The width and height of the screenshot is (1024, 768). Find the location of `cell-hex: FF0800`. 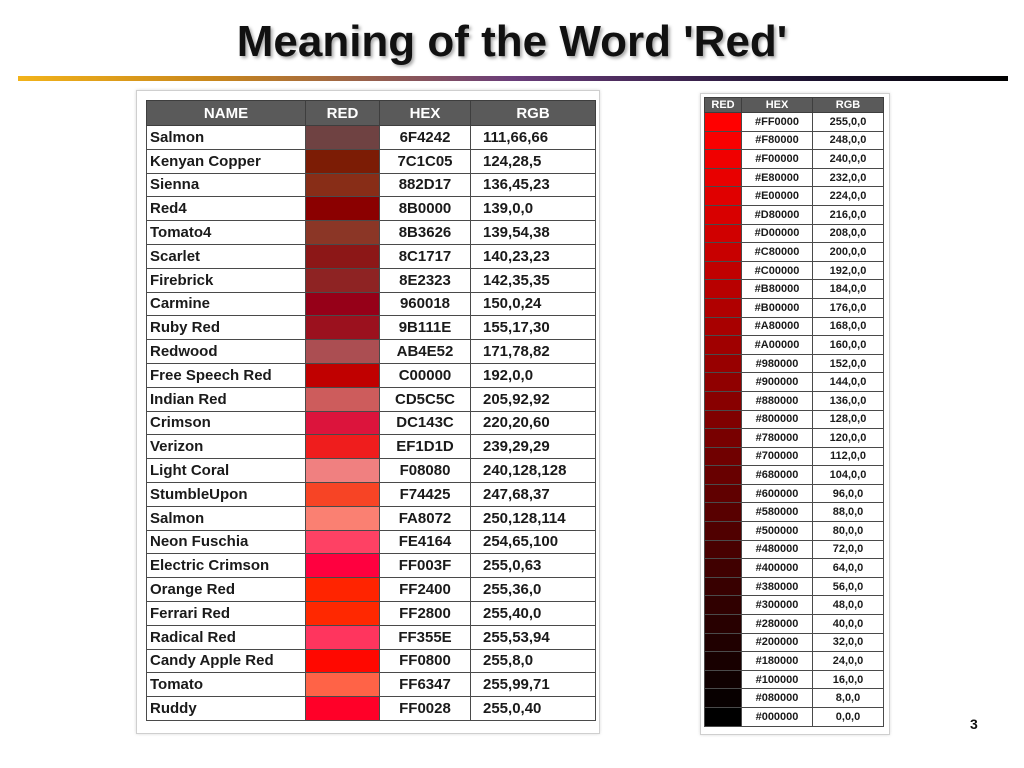

cell-hex: FF0800 is located at coordinates (425, 661).